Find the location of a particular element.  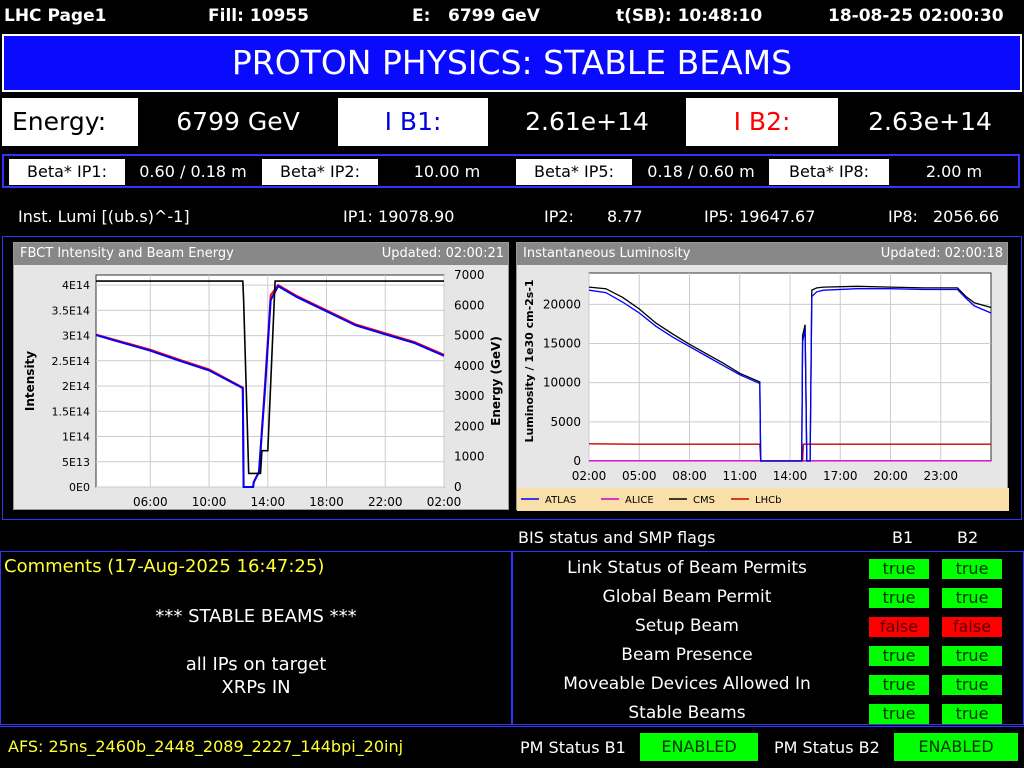

fbct-x-tick-label: 18:00 is located at coordinates (326, 502).